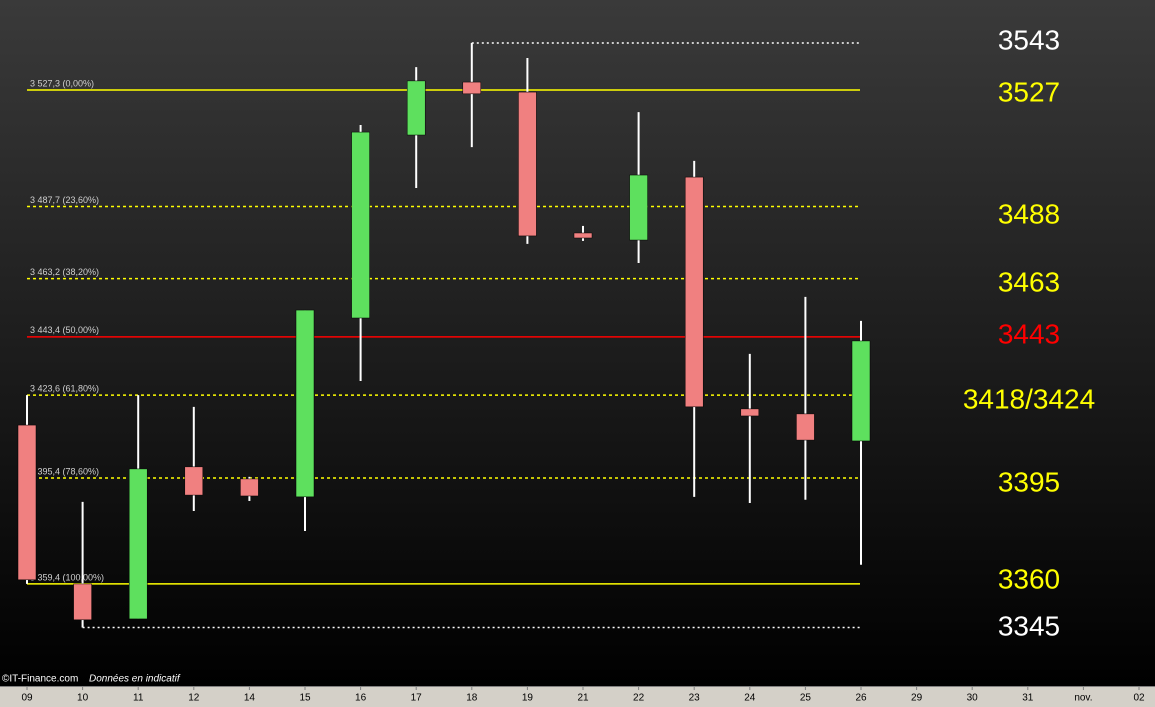 The image size is (1155, 707). I want to click on x-tick-label: 09, so click(27, 698).